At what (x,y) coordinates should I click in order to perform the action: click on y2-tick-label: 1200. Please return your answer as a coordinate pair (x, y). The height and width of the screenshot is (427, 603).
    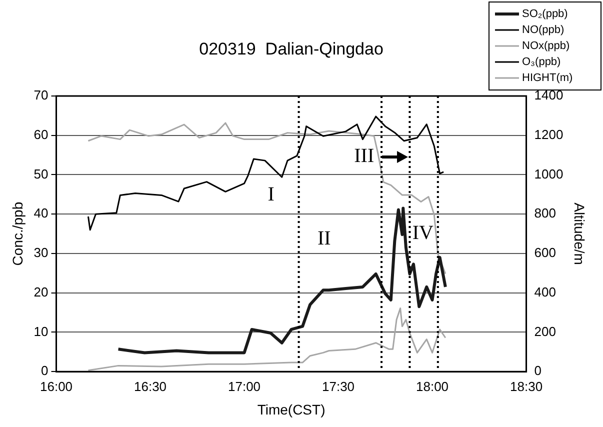
    Looking at the image, I should click on (549, 134).